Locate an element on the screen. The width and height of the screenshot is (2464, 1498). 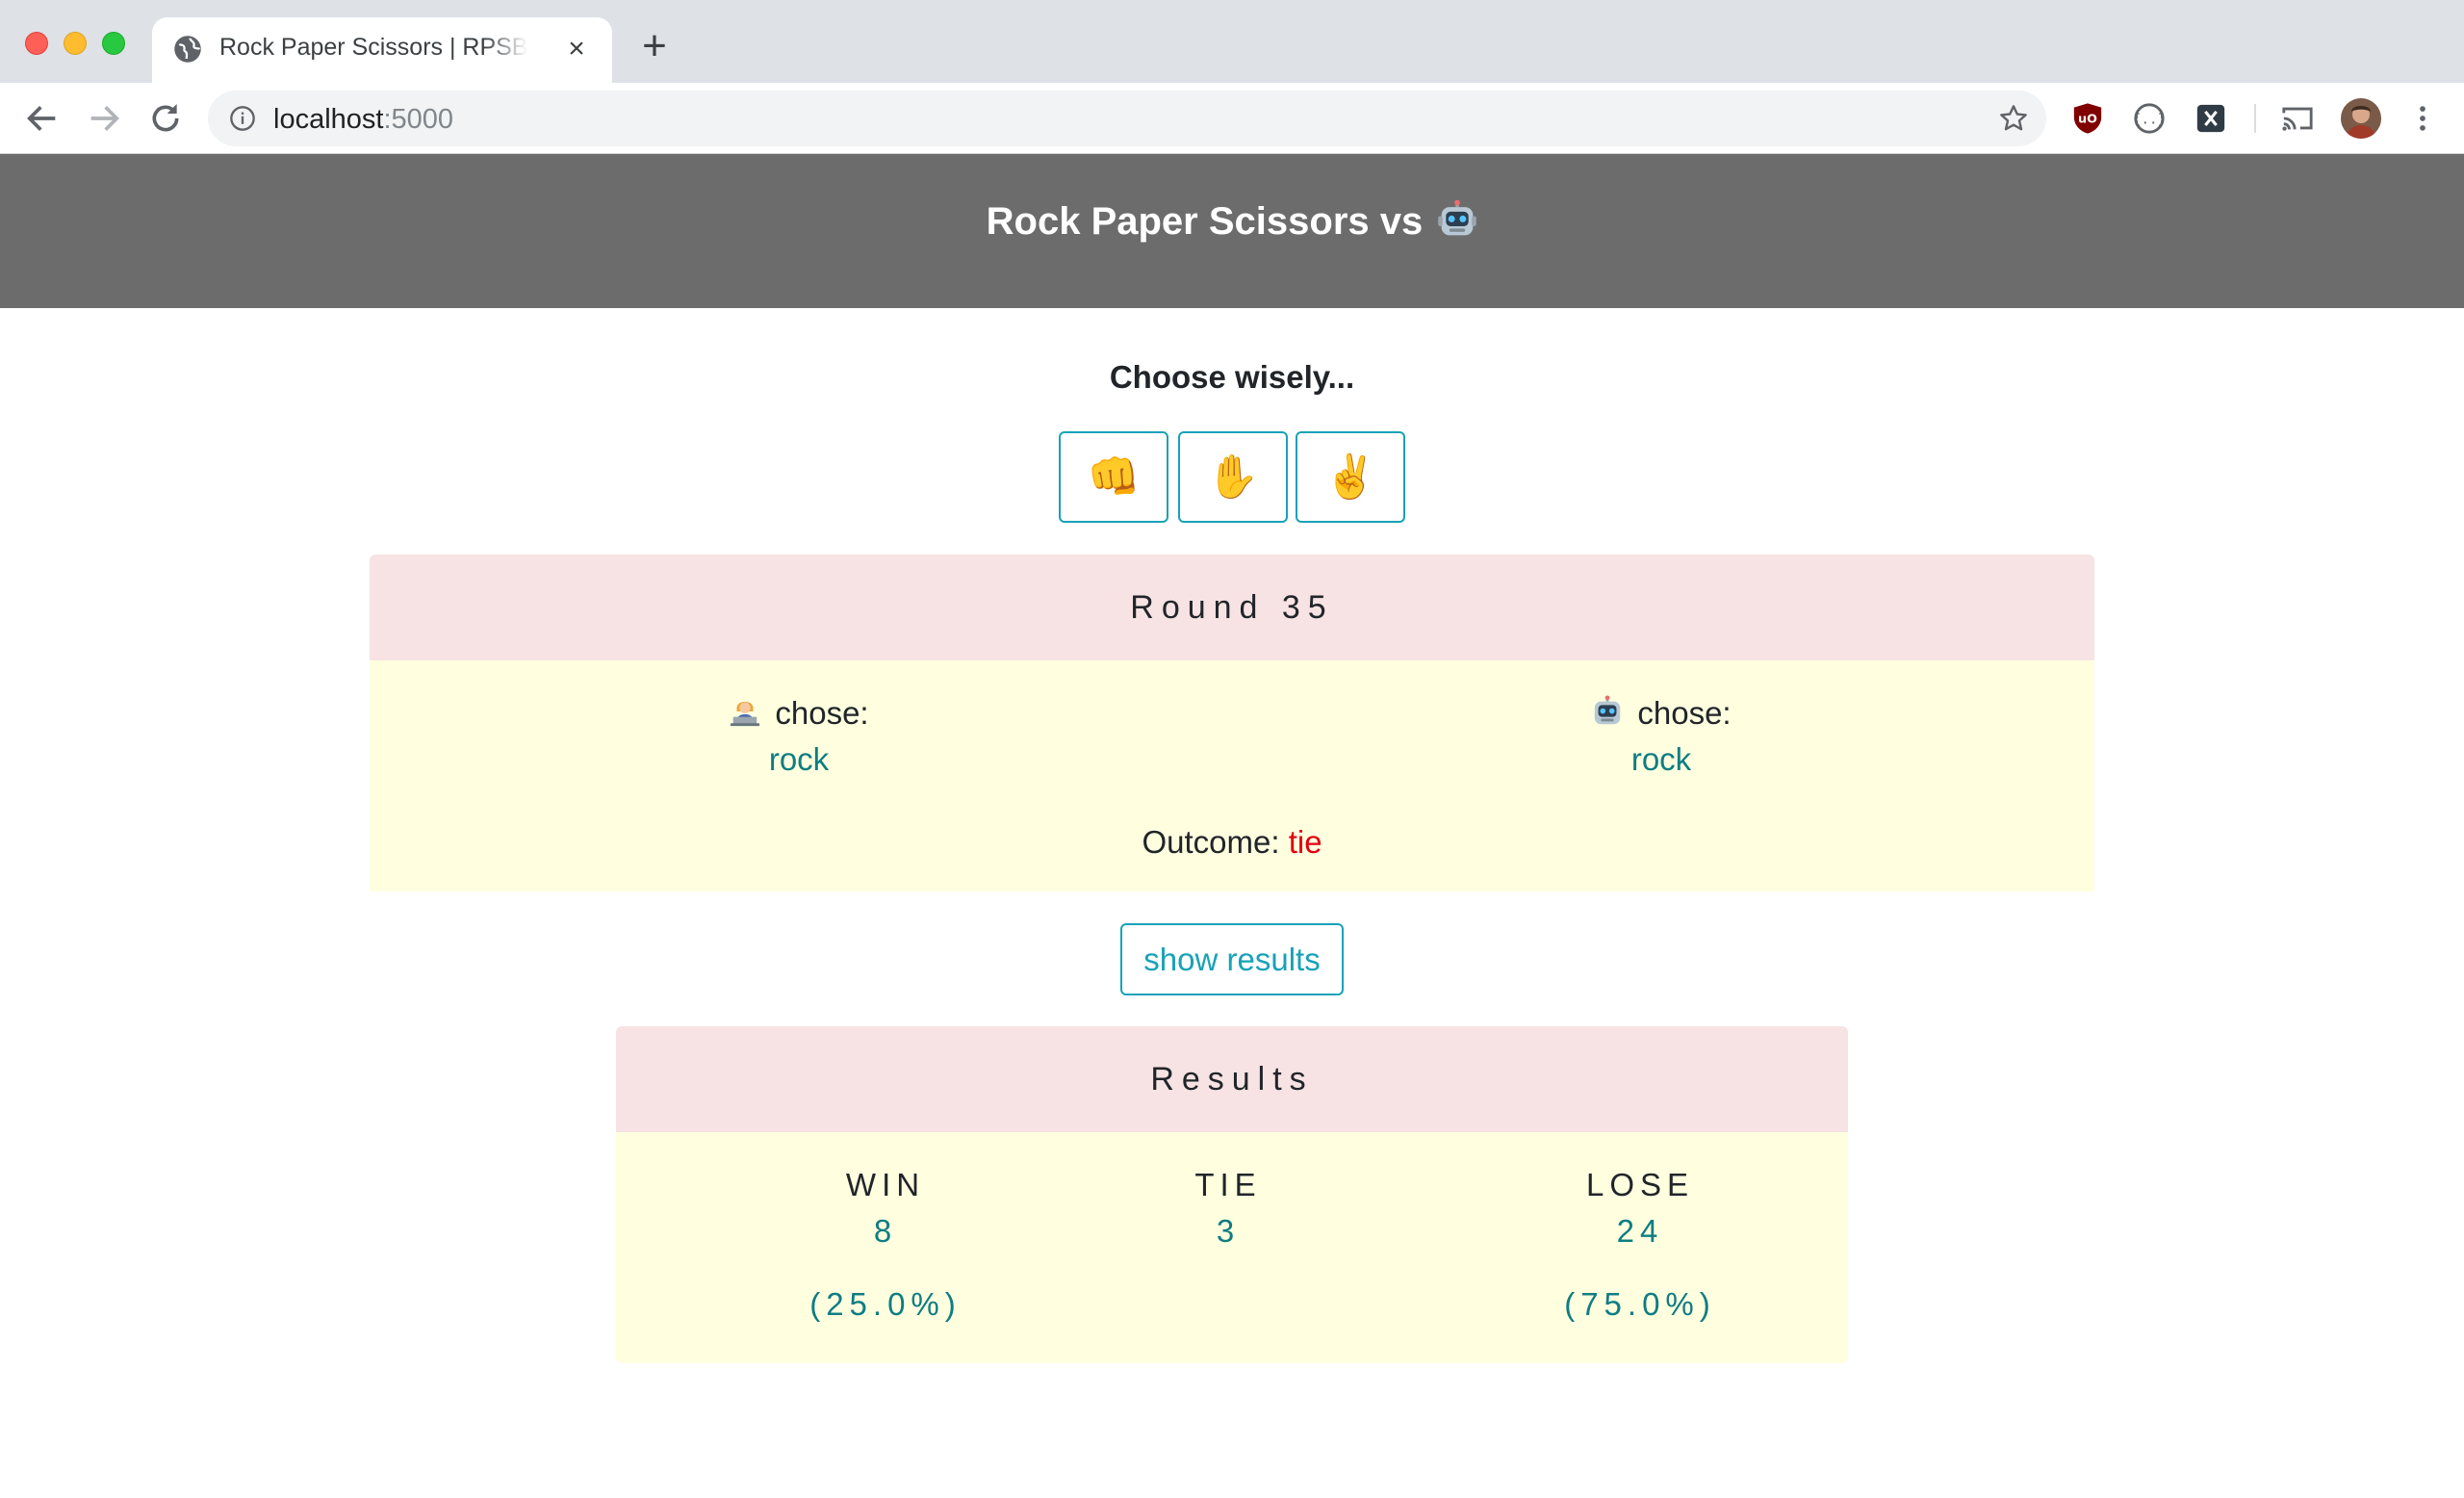
win-stat: WIN 8 (25.0%) is located at coordinates (885, 1246).